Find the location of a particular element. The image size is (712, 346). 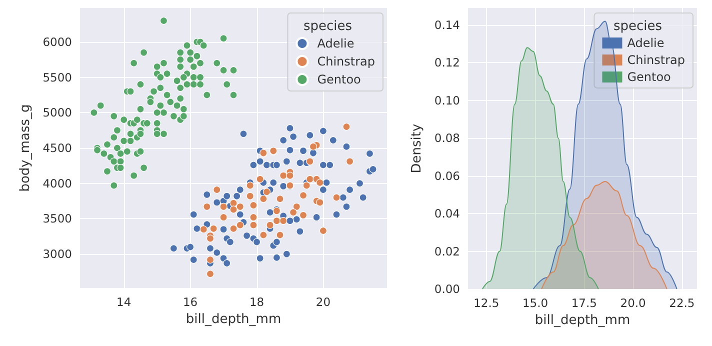

x-tick-label: 22.5 is located at coordinates (682, 303).